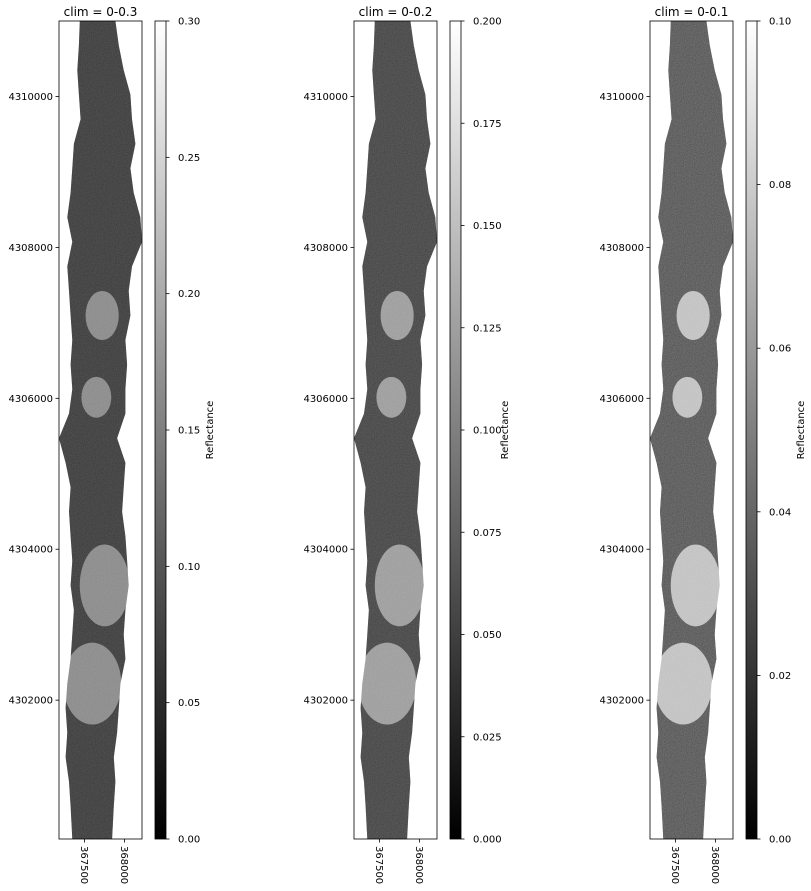 This screenshot has height=891, width=811. What do you see at coordinates (780, 185) in the screenshot?
I see `colorbar-tick-label: 0.08` at bounding box center [780, 185].